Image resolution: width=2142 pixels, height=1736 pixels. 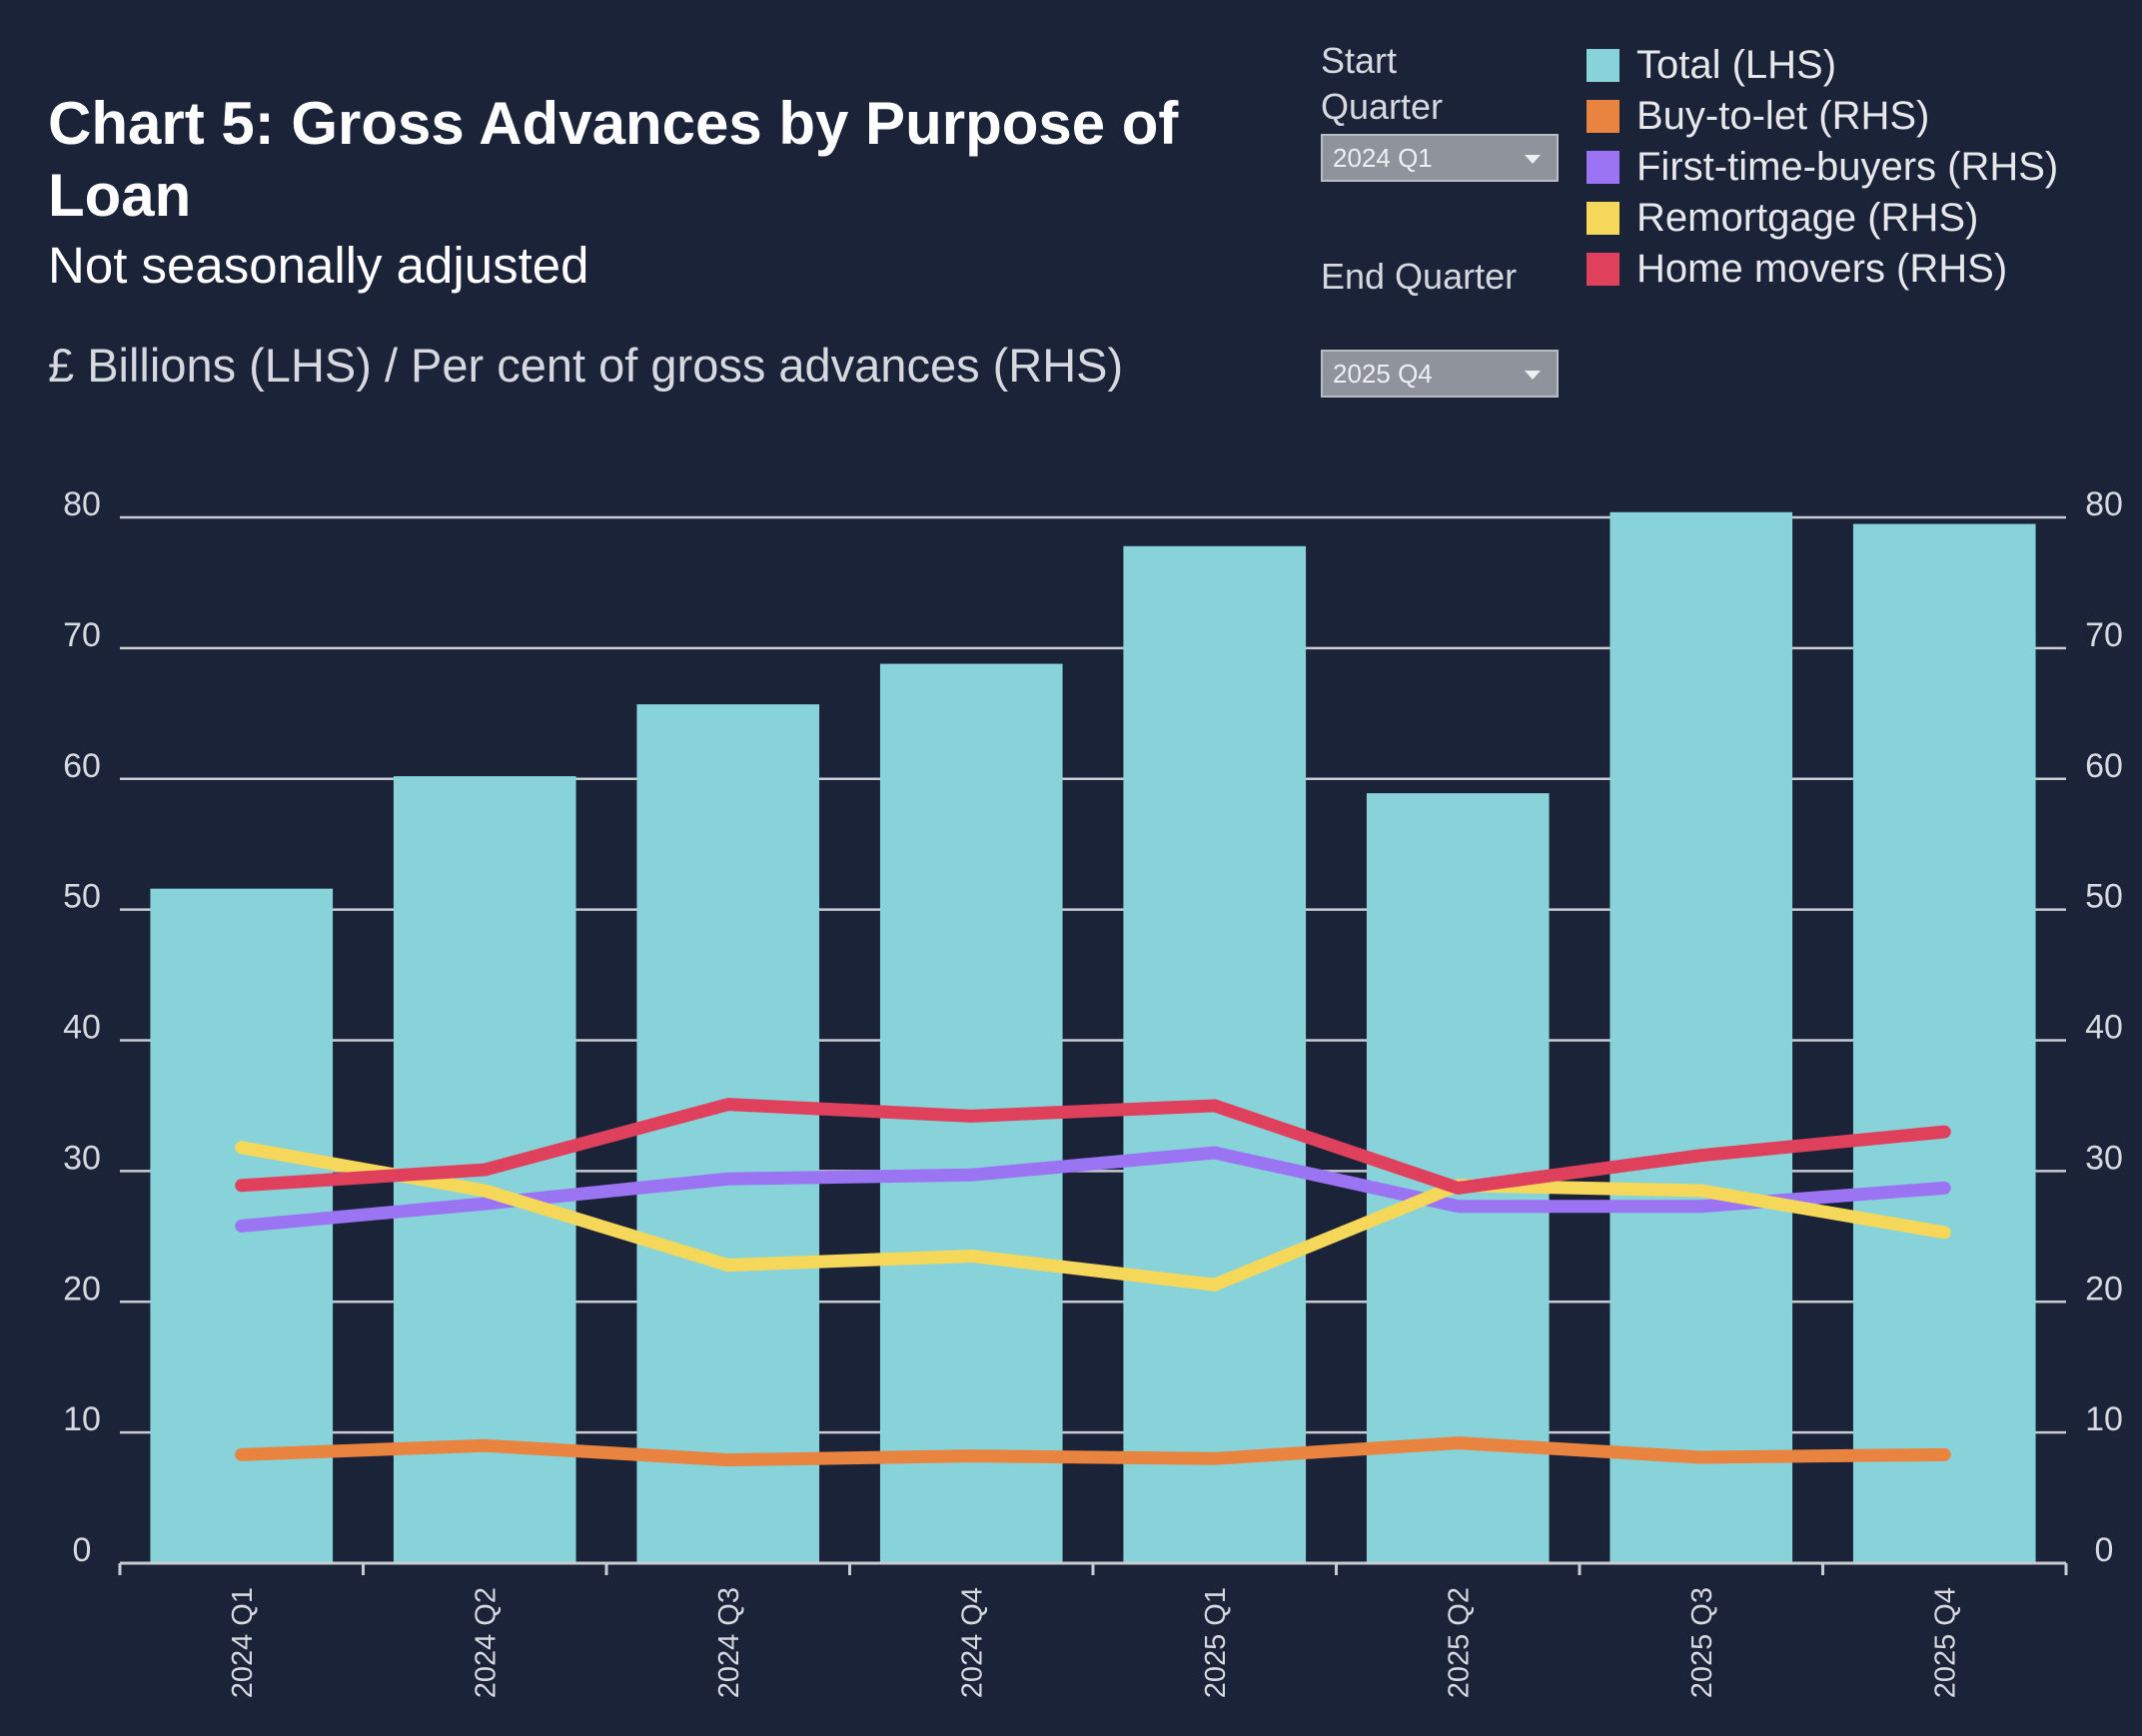 What do you see at coordinates (82, 1419) in the screenshot?
I see `y-tick-label-left: 10` at bounding box center [82, 1419].